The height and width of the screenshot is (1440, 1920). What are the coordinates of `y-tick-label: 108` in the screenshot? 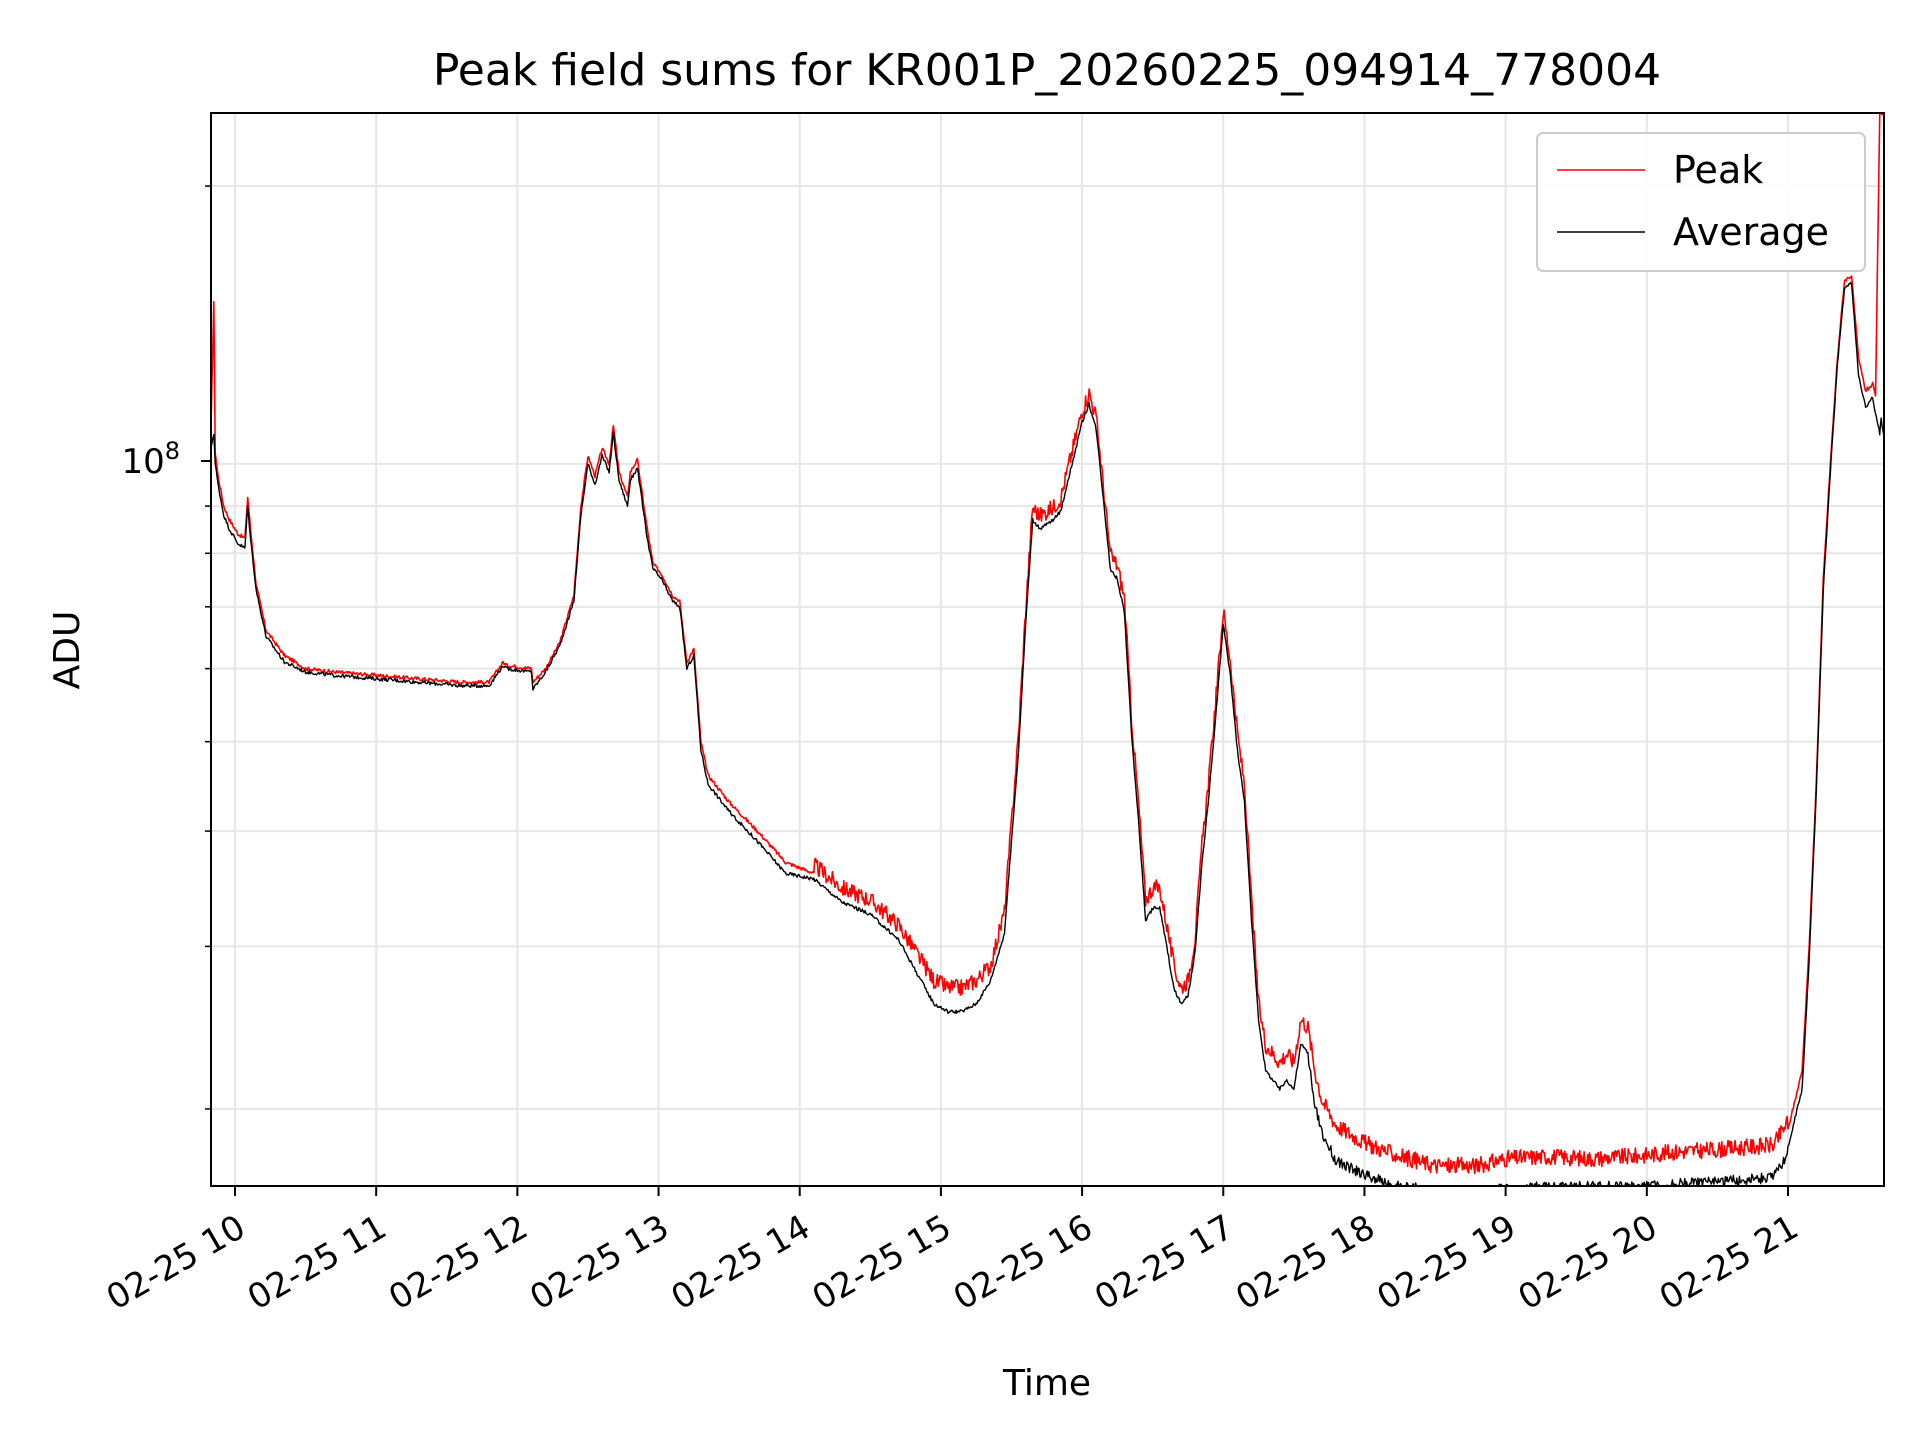 It's located at (150, 459).